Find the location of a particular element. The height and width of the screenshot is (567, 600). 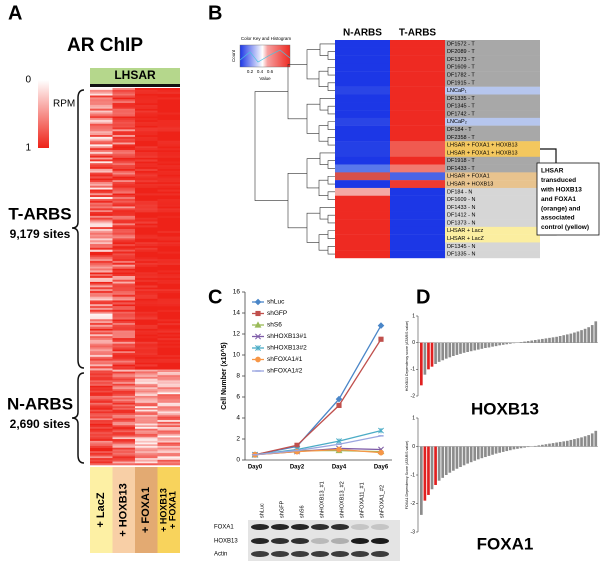

row-label: DF184 - T is located at coordinates (459, 130).